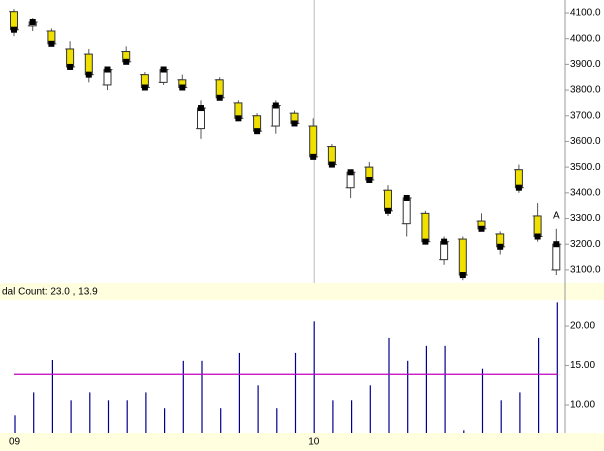 Image resolution: width=604 pixels, height=451 pixels. Describe the element at coordinates (582, 365) in the screenshot. I see `y-tick-label: 15.00` at that location.